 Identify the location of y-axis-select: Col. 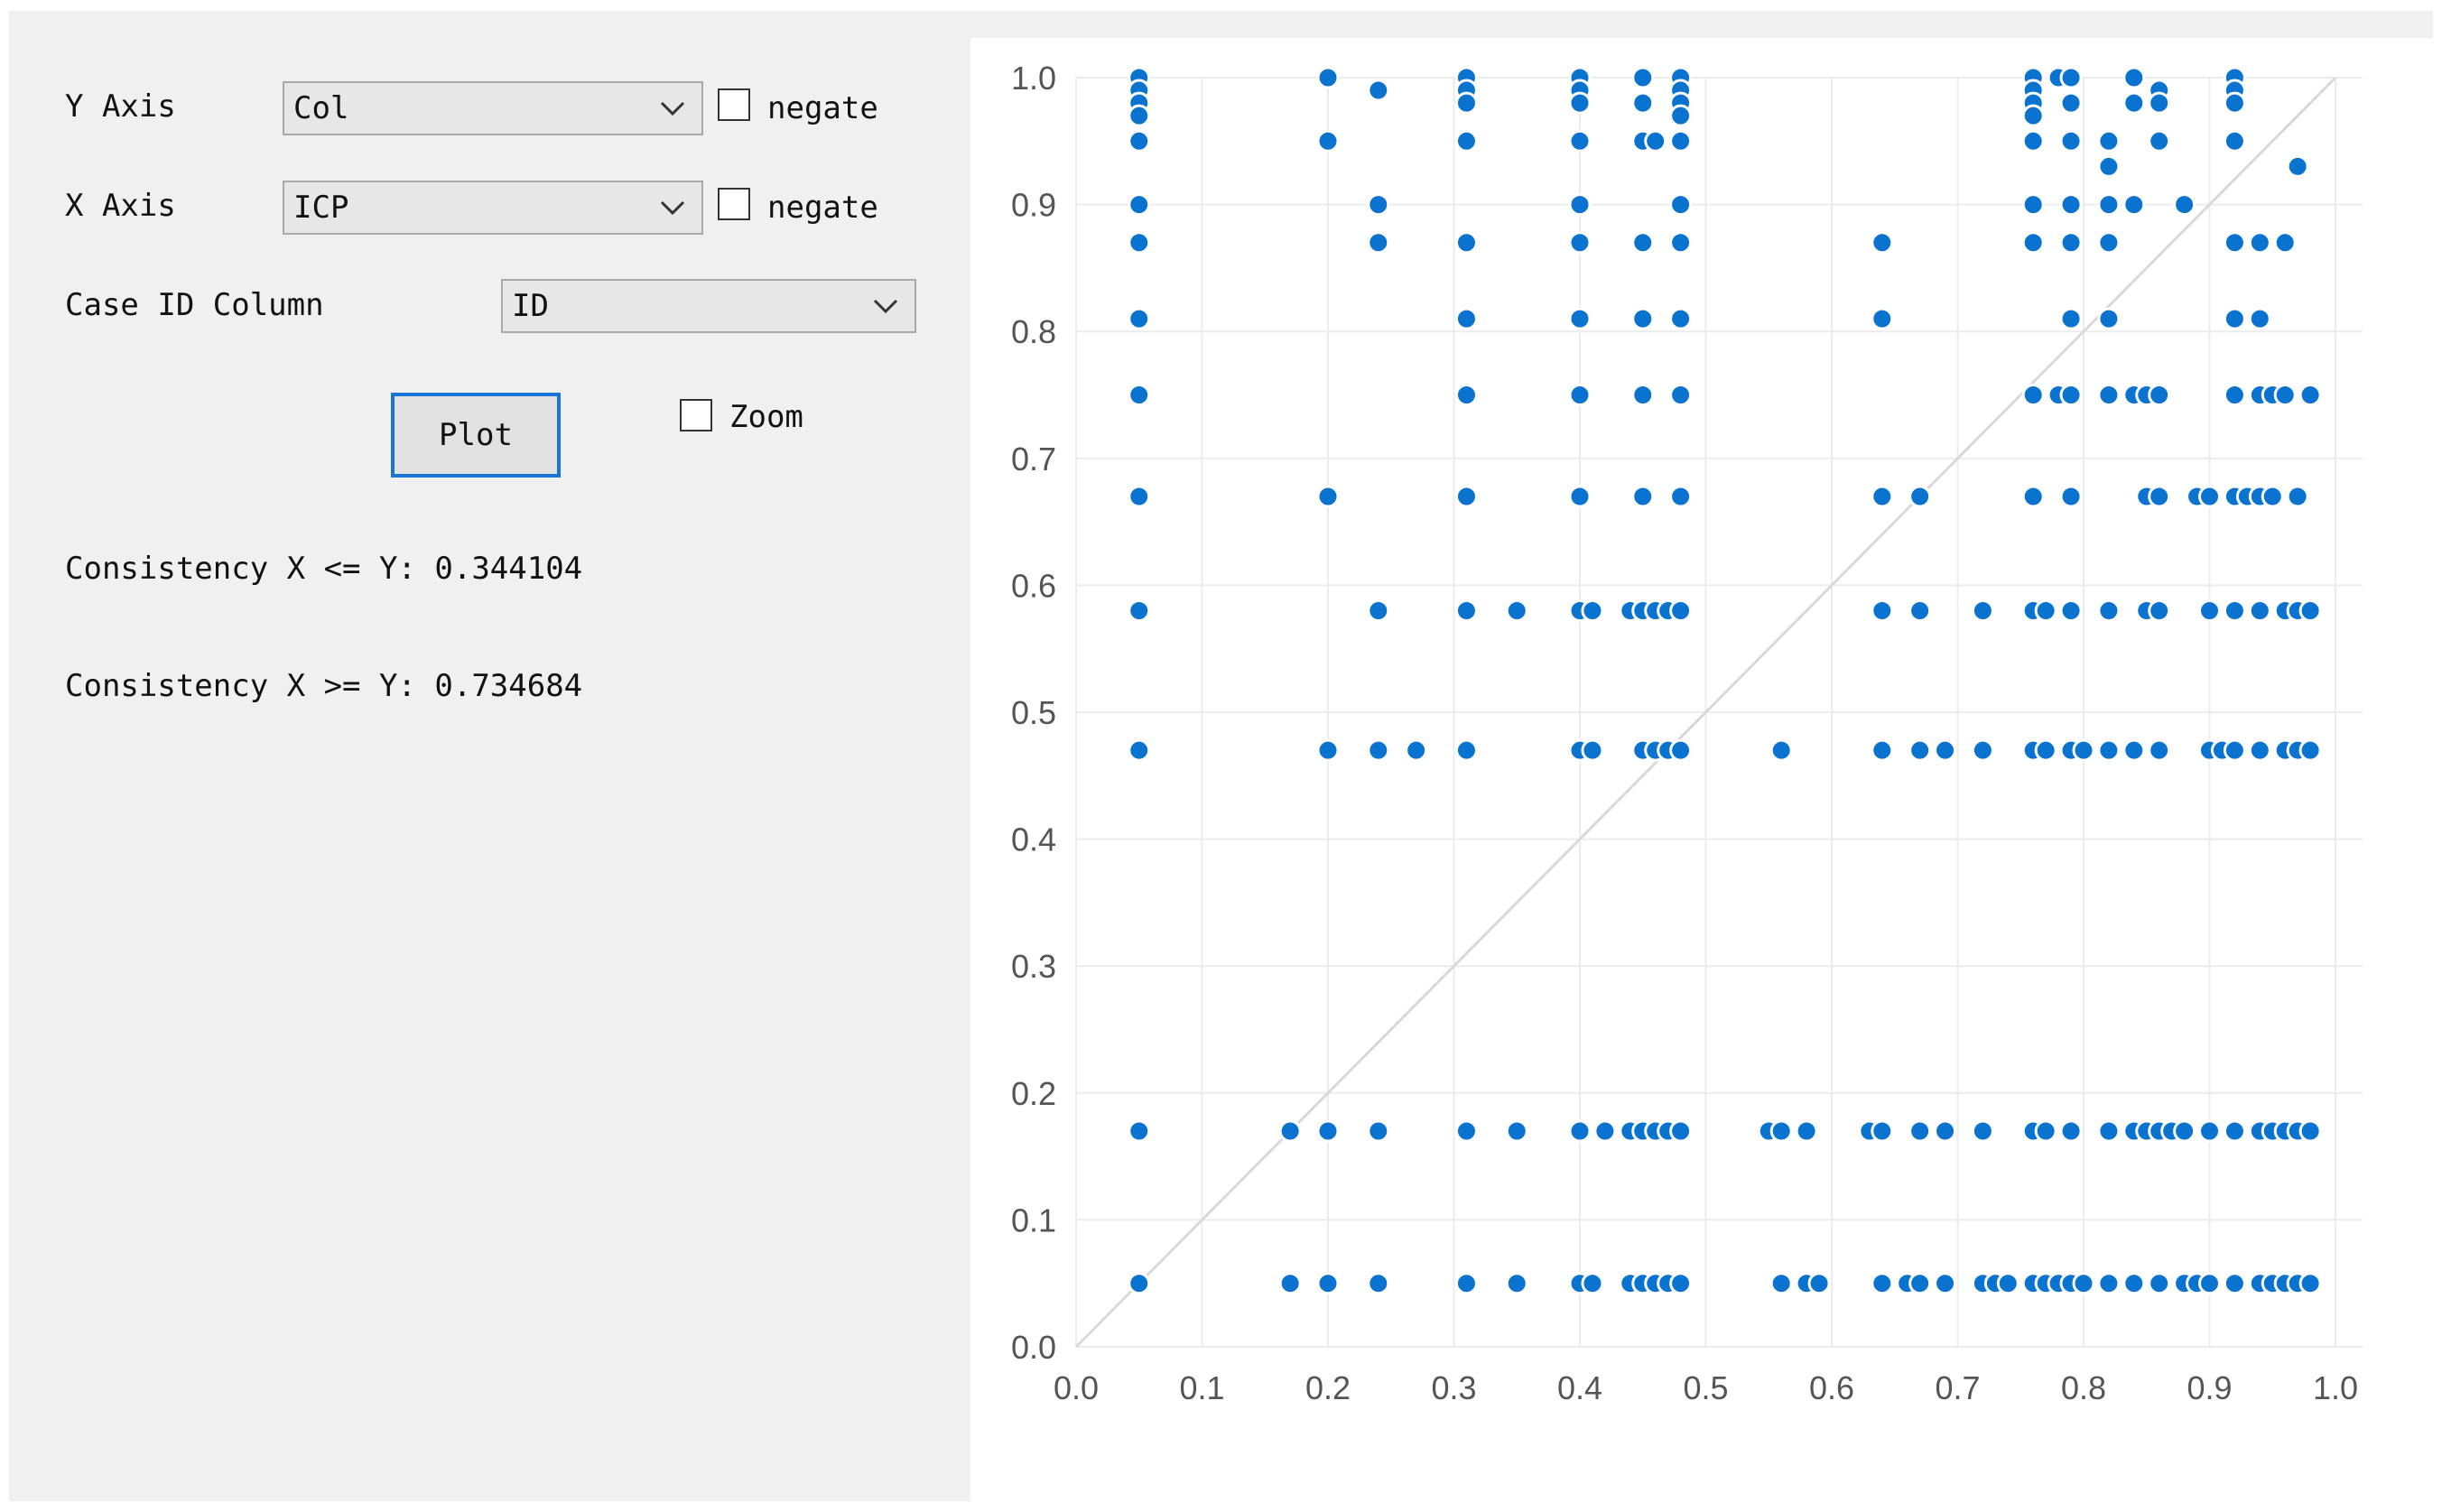
(493, 108).